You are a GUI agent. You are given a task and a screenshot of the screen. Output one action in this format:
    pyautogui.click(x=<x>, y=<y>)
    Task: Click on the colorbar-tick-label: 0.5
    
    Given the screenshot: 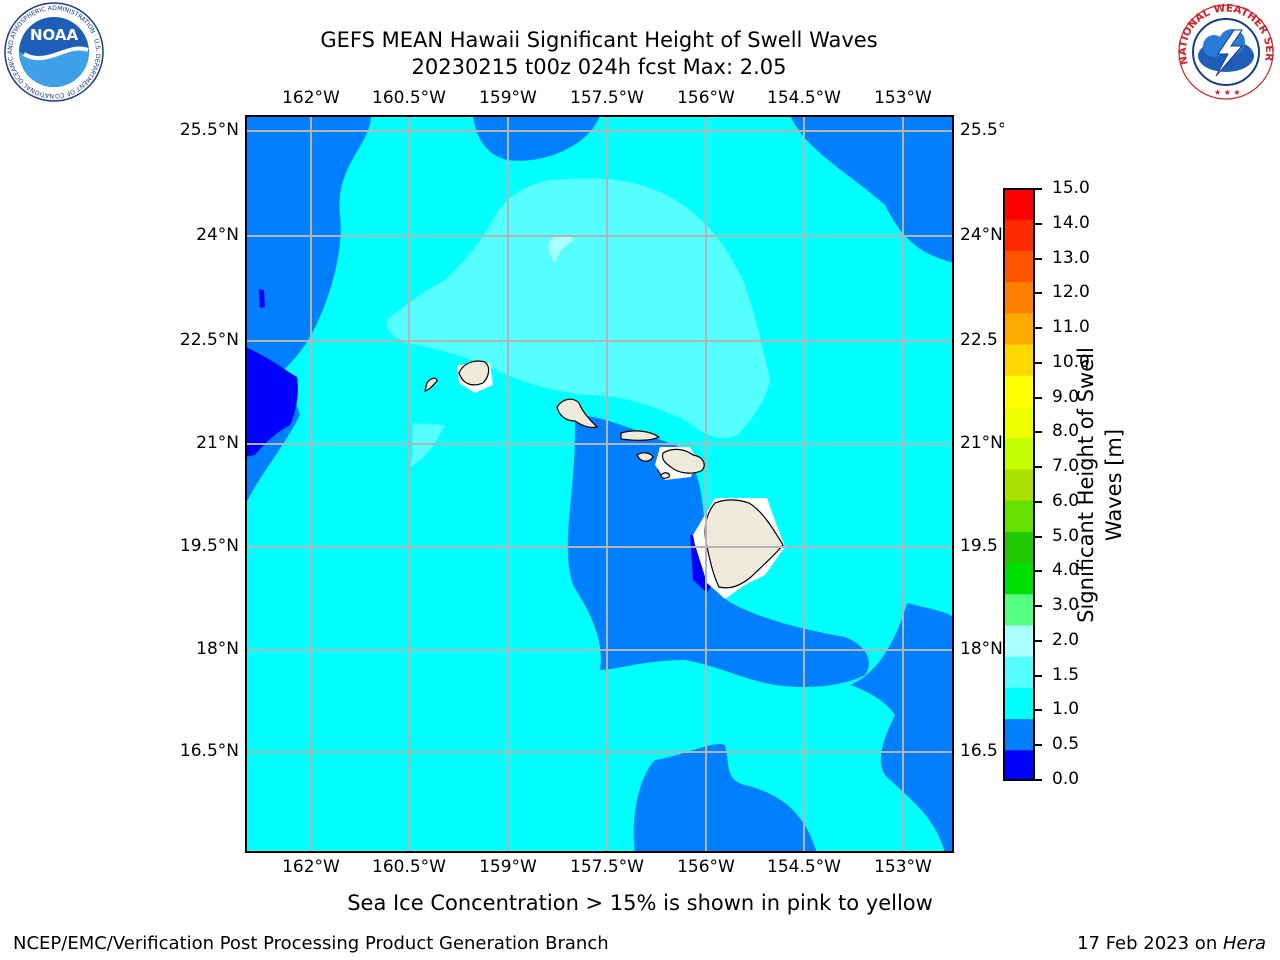 What is the action you would take?
    pyautogui.click(x=1066, y=744)
    